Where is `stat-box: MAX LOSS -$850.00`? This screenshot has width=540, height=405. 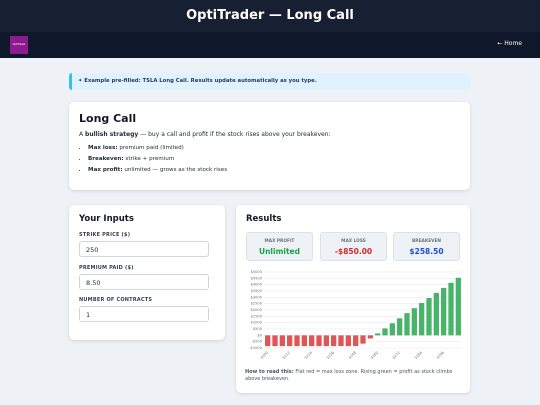 stat-box: MAX LOSS -$850.00 is located at coordinates (353, 246).